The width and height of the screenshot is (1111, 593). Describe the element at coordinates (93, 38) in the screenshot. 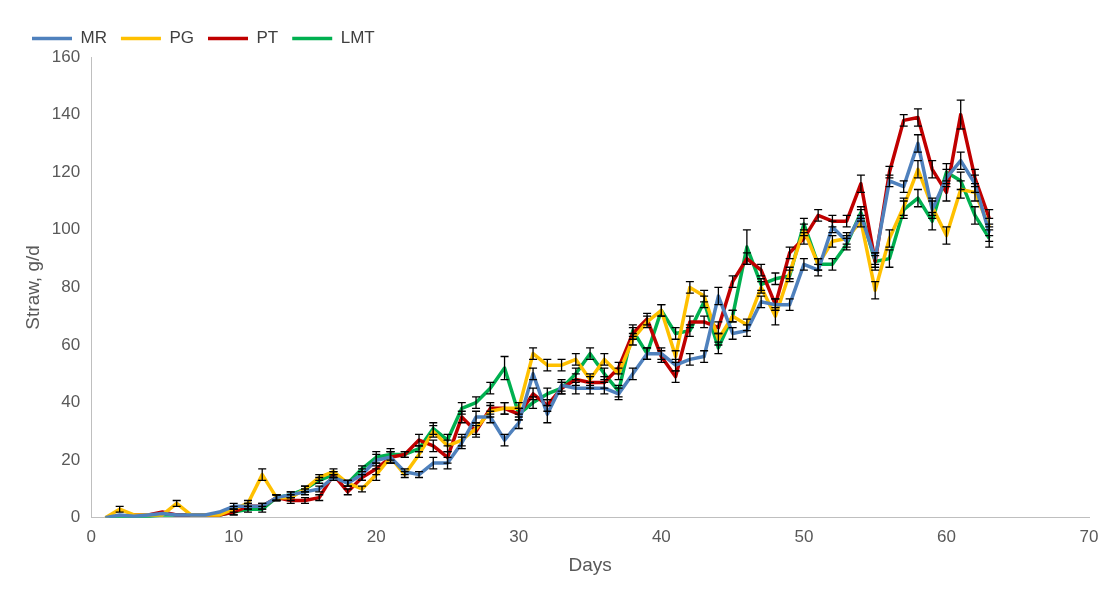

I see `legend-label: MR` at that location.